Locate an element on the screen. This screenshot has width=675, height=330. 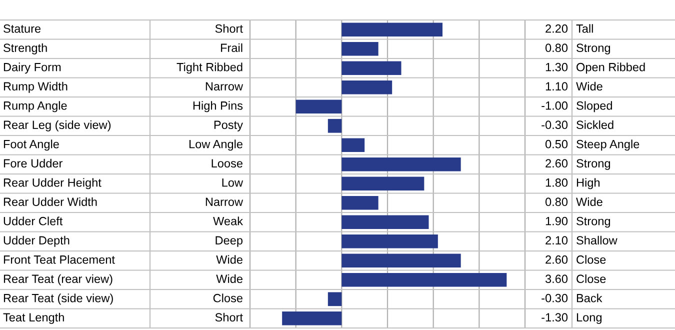
y-tick-label: Strength is located at coordinates (25, 48).